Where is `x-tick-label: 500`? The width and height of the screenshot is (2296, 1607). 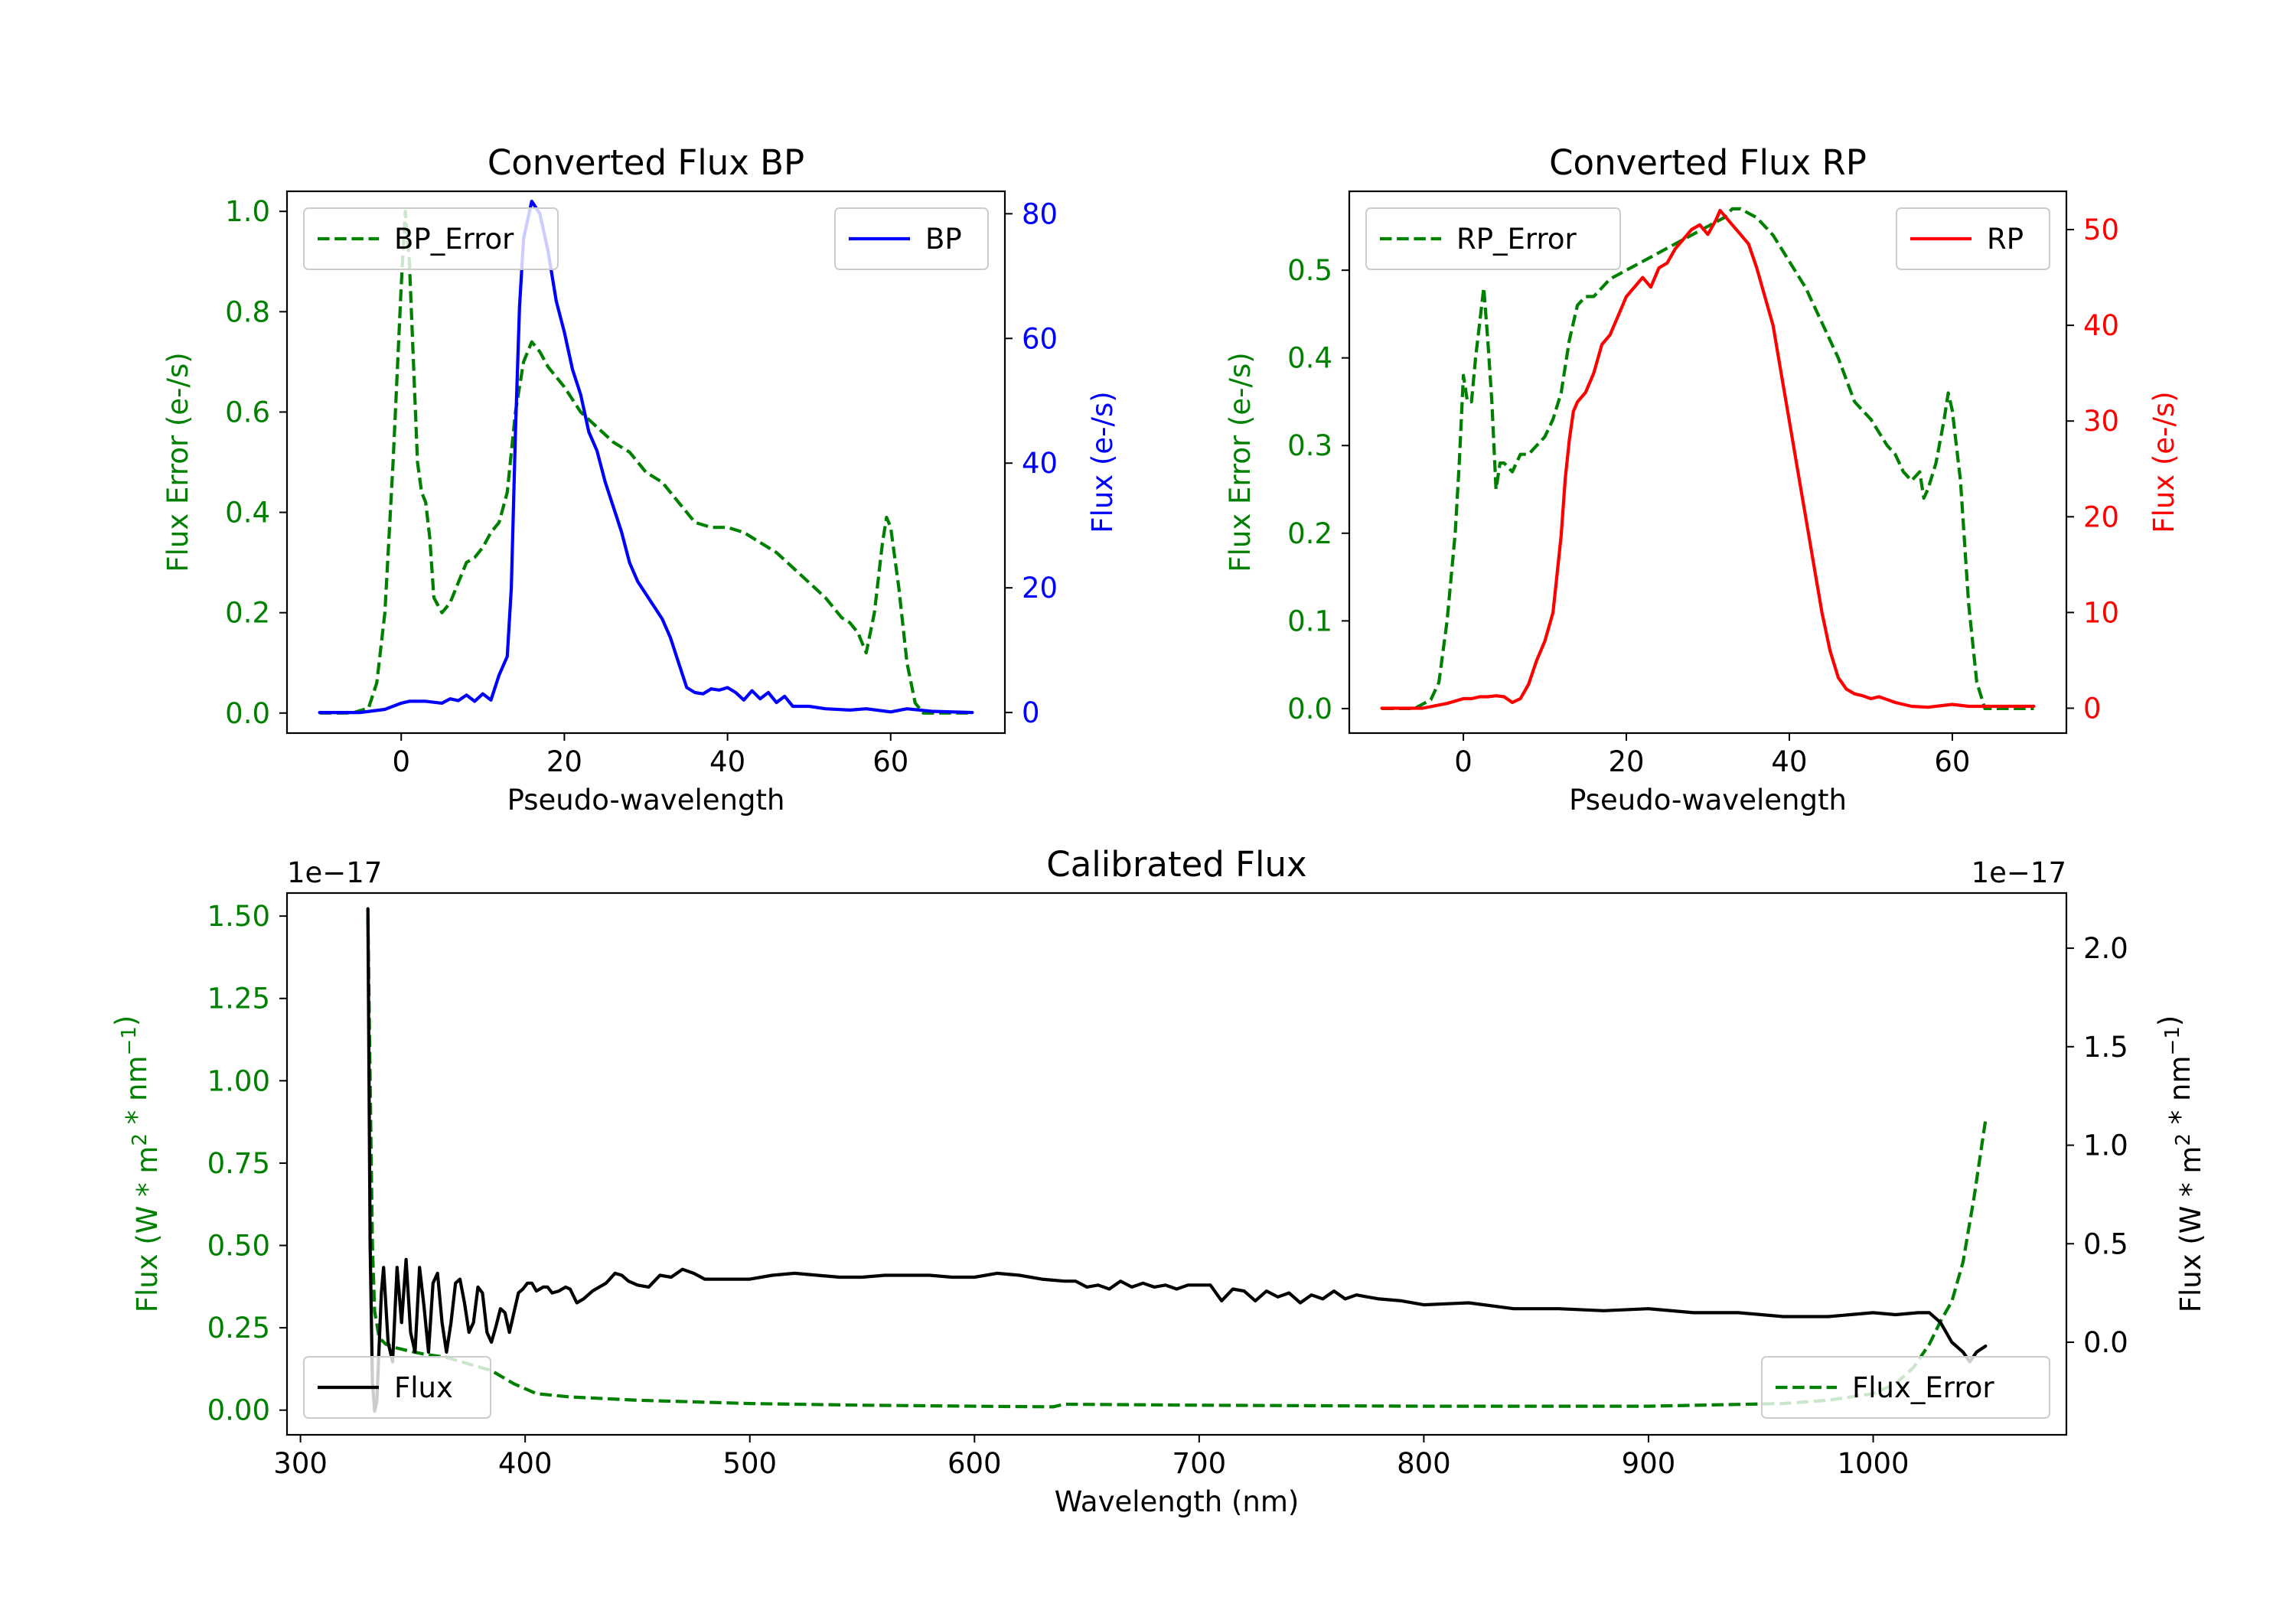
x-tick-label: 500 is located at coordinates (749, 1463).